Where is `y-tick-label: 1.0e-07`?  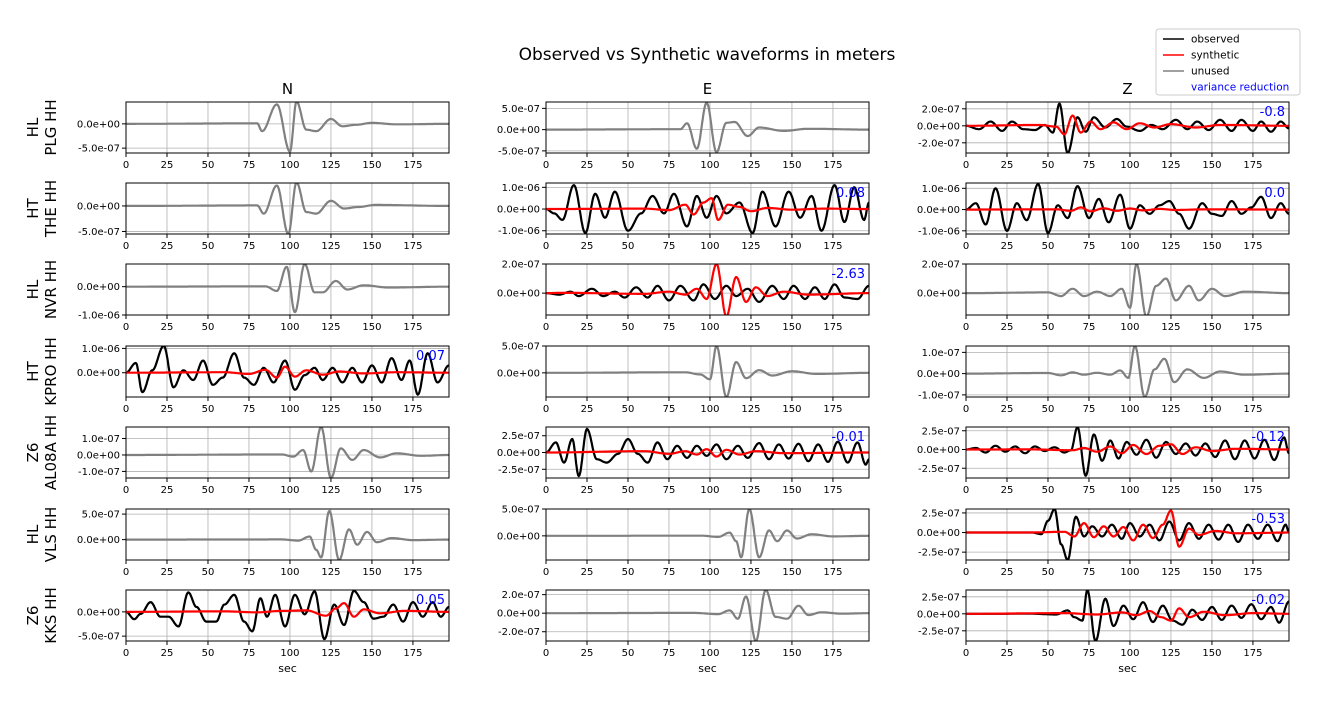
y-tick-label: 1.0e-07 is located at coordinates (101, 439).